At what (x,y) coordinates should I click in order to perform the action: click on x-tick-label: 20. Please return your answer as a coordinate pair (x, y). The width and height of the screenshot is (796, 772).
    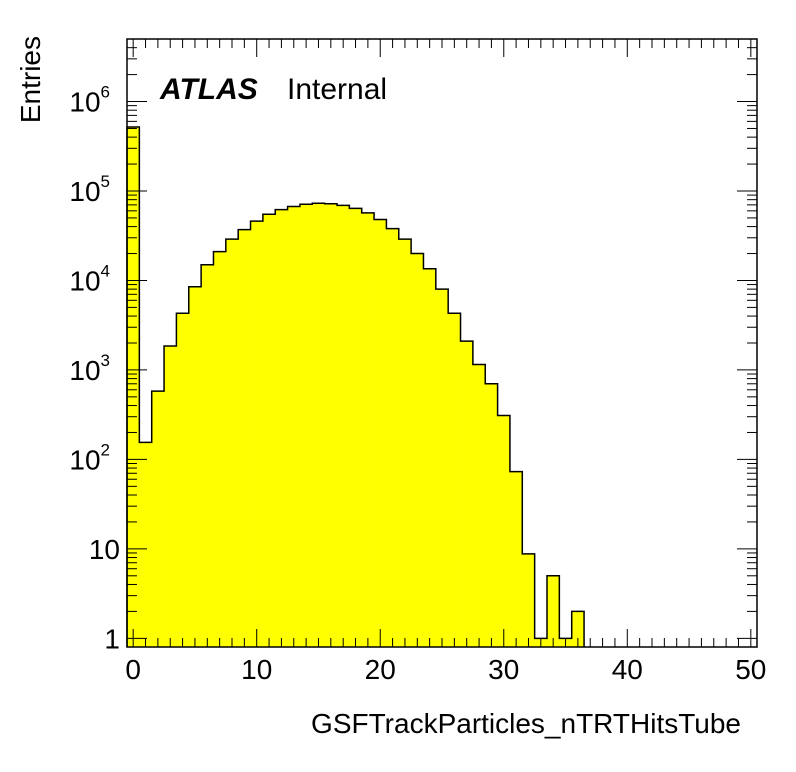
    Looking at the image, I should click on (380, 669).